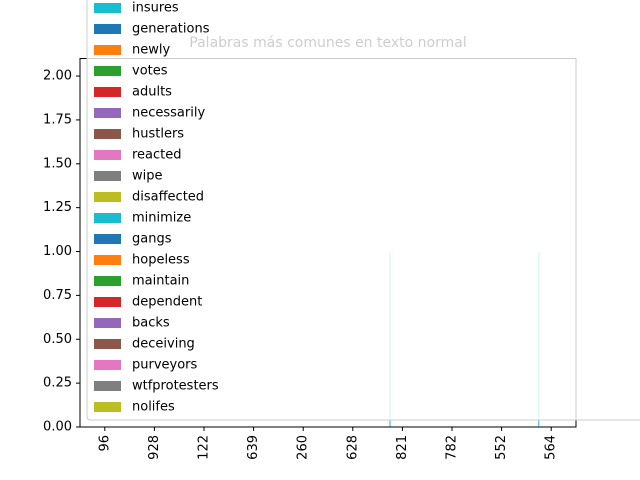 The height and width of the screenshot is (480, 640). I want to click on x-tick-label: 552, so click(501, 447).